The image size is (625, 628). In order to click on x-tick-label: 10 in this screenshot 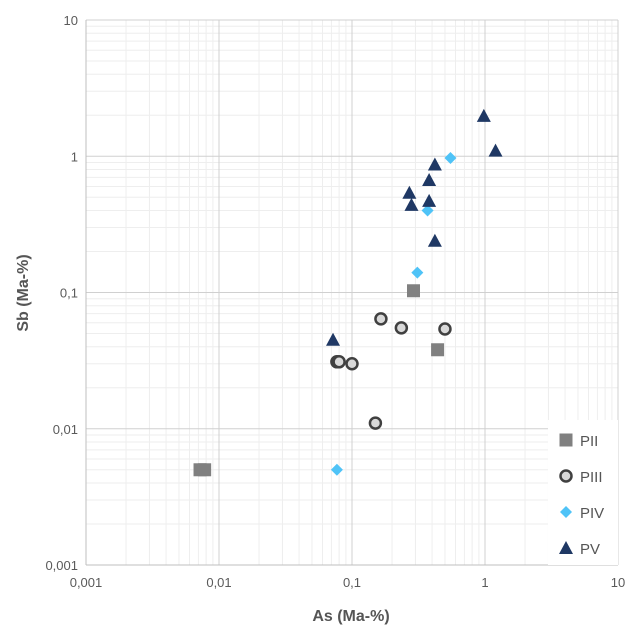, I will do `click(618, 582)`.